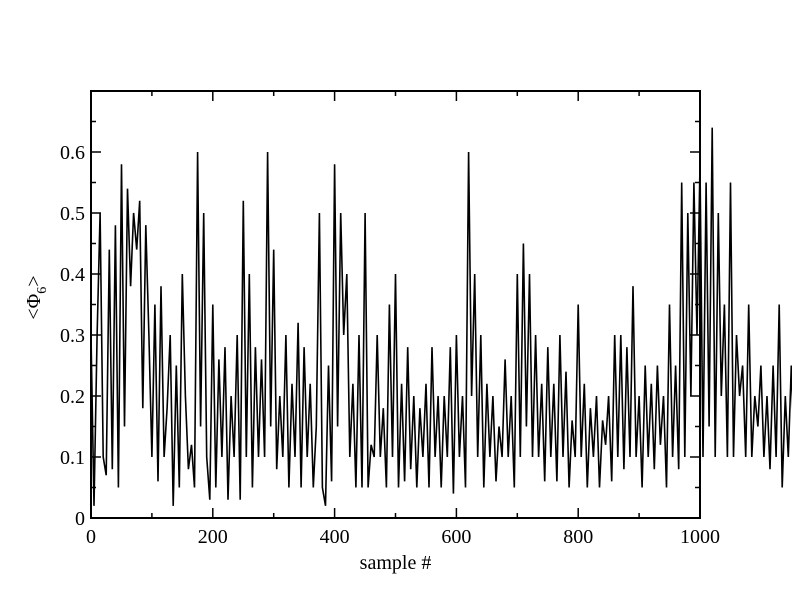  Describe the element at coordinates (91, 537) in the screenshot. I see `x-tick-label: 0` at that location.